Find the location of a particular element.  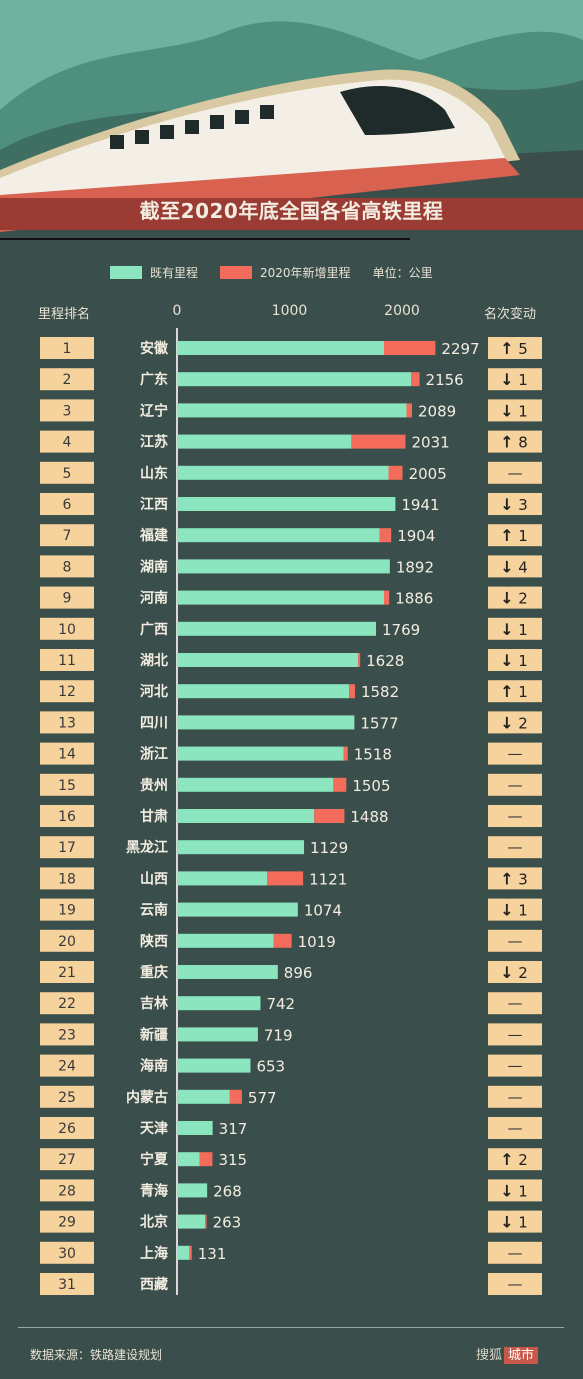

unit-label: 单位：公里 is located at coordinates (402, 273).